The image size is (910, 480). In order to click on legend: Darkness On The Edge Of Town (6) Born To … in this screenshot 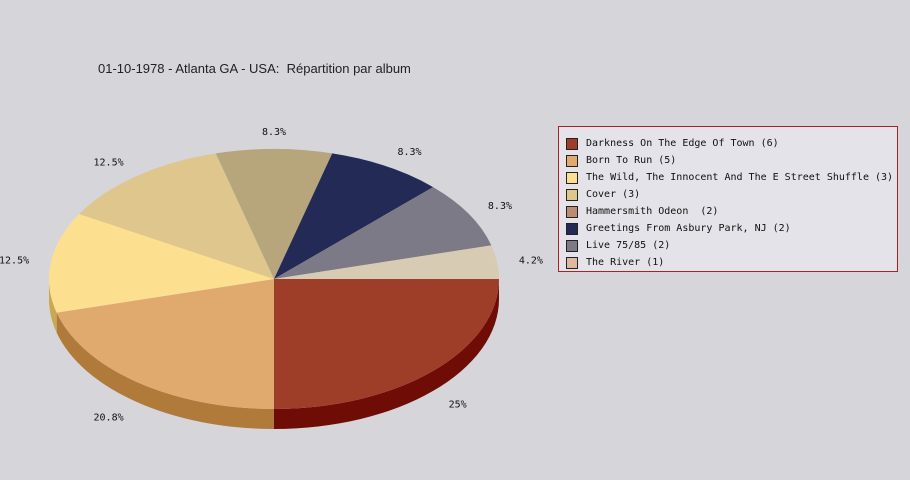, I will do `click(728, 199)`.